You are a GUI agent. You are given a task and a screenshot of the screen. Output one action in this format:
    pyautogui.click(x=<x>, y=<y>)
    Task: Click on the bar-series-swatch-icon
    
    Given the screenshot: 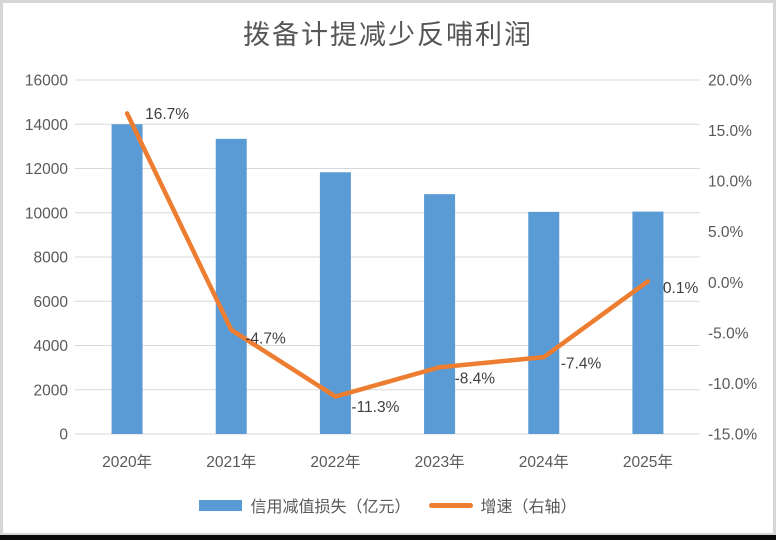 What is the action you would take?
    pyautogui.click(x=221, y=505)
    